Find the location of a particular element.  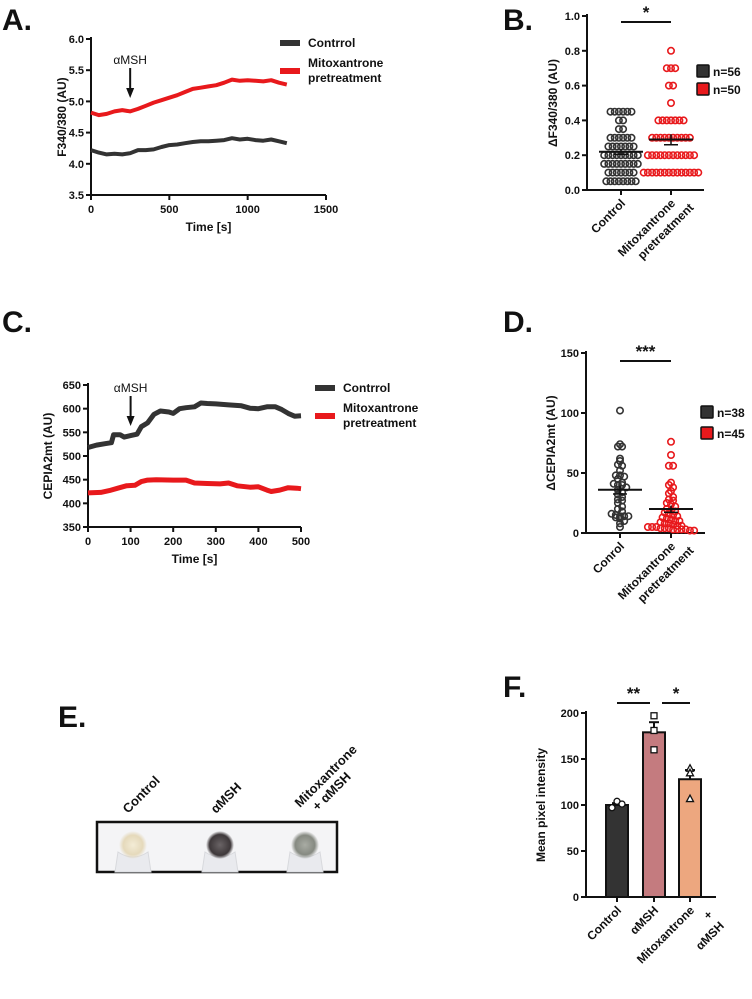

category-label-line: Conrol is located at coordinates (608, 557).